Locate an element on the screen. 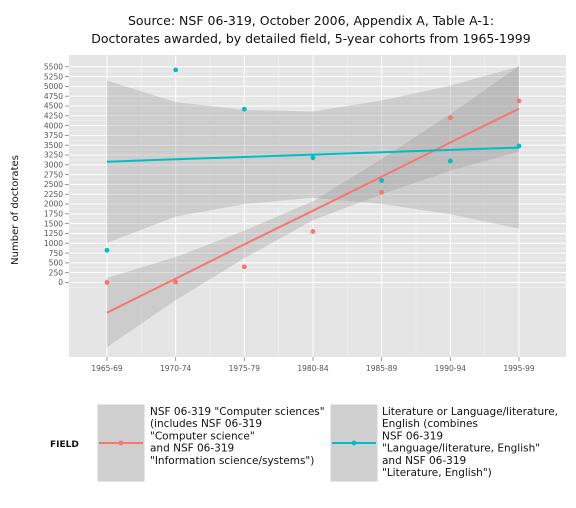 The height and width of the screenshot is (508, 576). legend-title: FIELD is located at coordinates (64, 445).